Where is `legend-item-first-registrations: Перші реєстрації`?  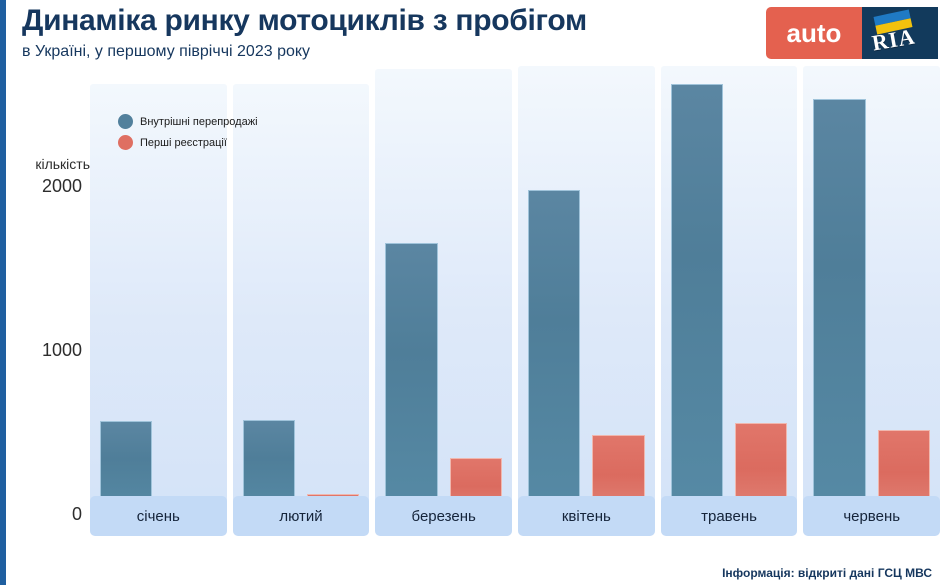
legend-item-first-registrations: Перші реєстрації is located at coordinates (188, 142).